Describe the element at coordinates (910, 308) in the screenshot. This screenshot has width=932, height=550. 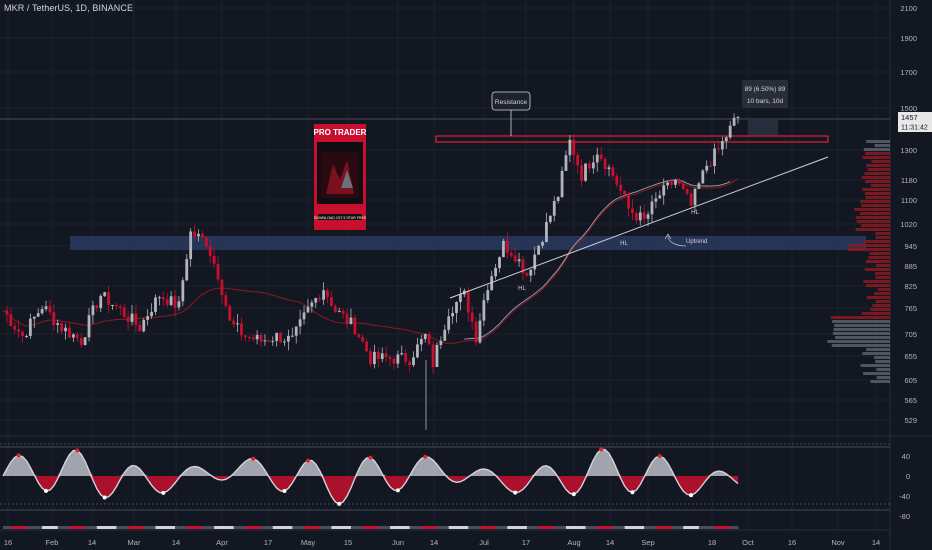
I see `price-tick-label: 765` at that location.